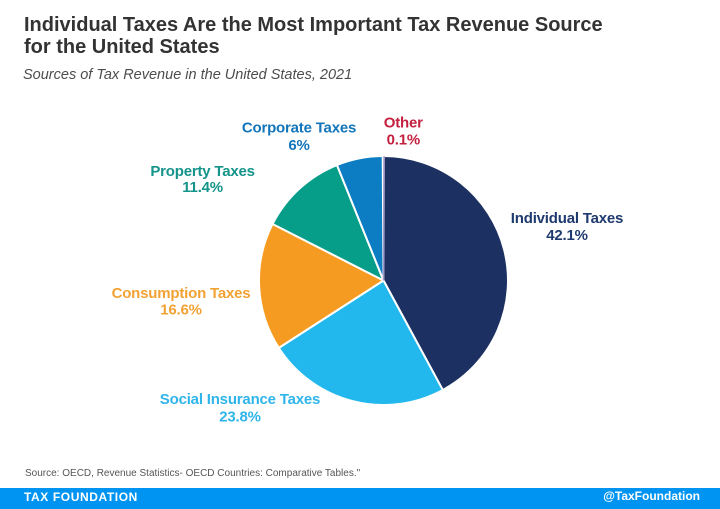 This screenshot has width=720, height=509. What do you see at coordinates (299, 128) in the screenshot?
I see `svg-text: Corporate Taxes` at bounding box center [299, 128].